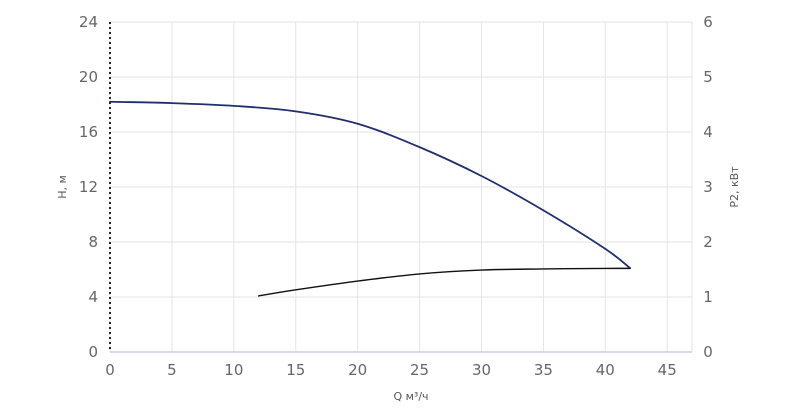  I want to click on x-tick-label: 25, so click(419, 370).